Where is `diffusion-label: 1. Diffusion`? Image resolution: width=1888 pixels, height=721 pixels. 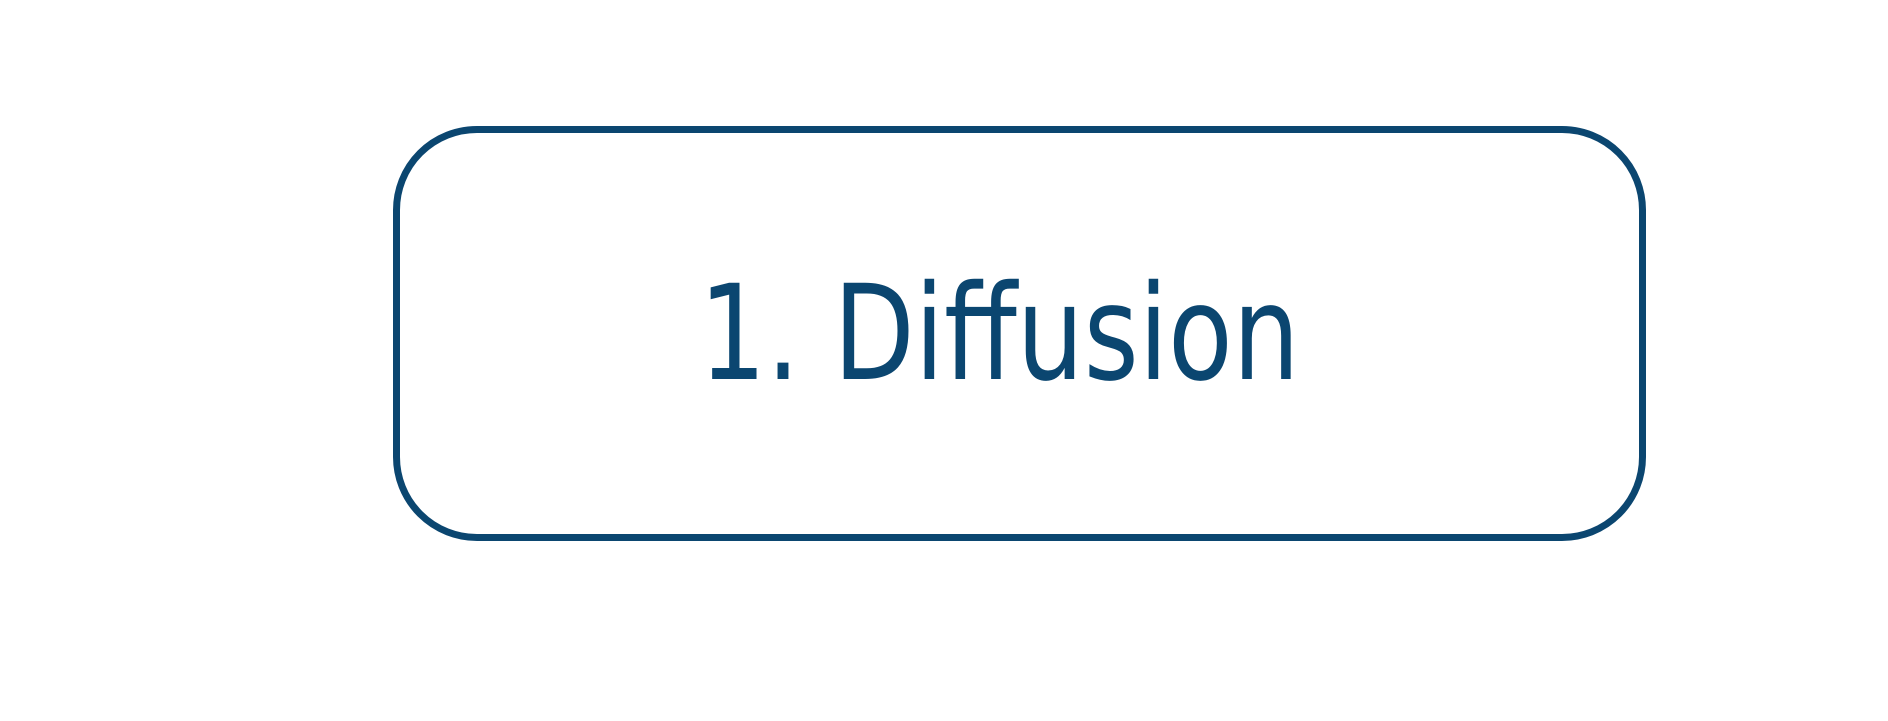
diffusion-label: 1. Diffusion is located at coordinates (999, 333).